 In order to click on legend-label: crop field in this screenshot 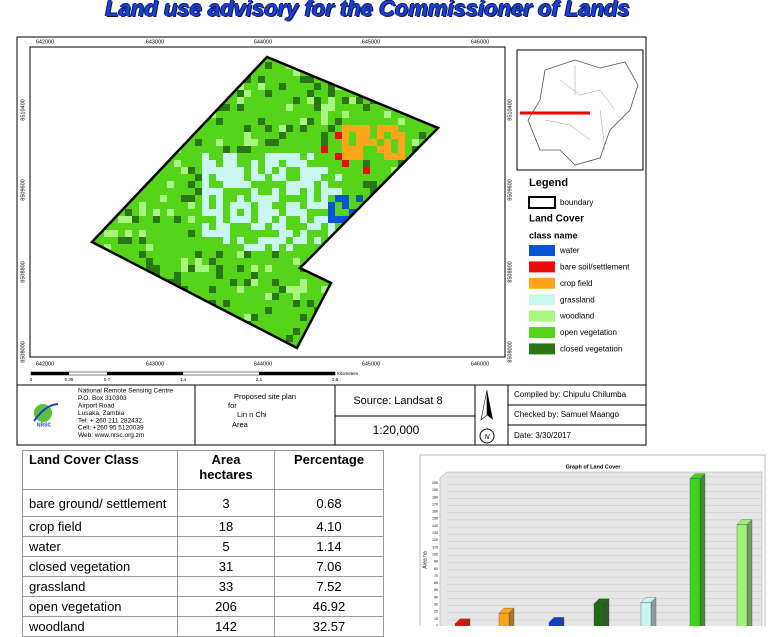, I will do `click(576, 283)`.